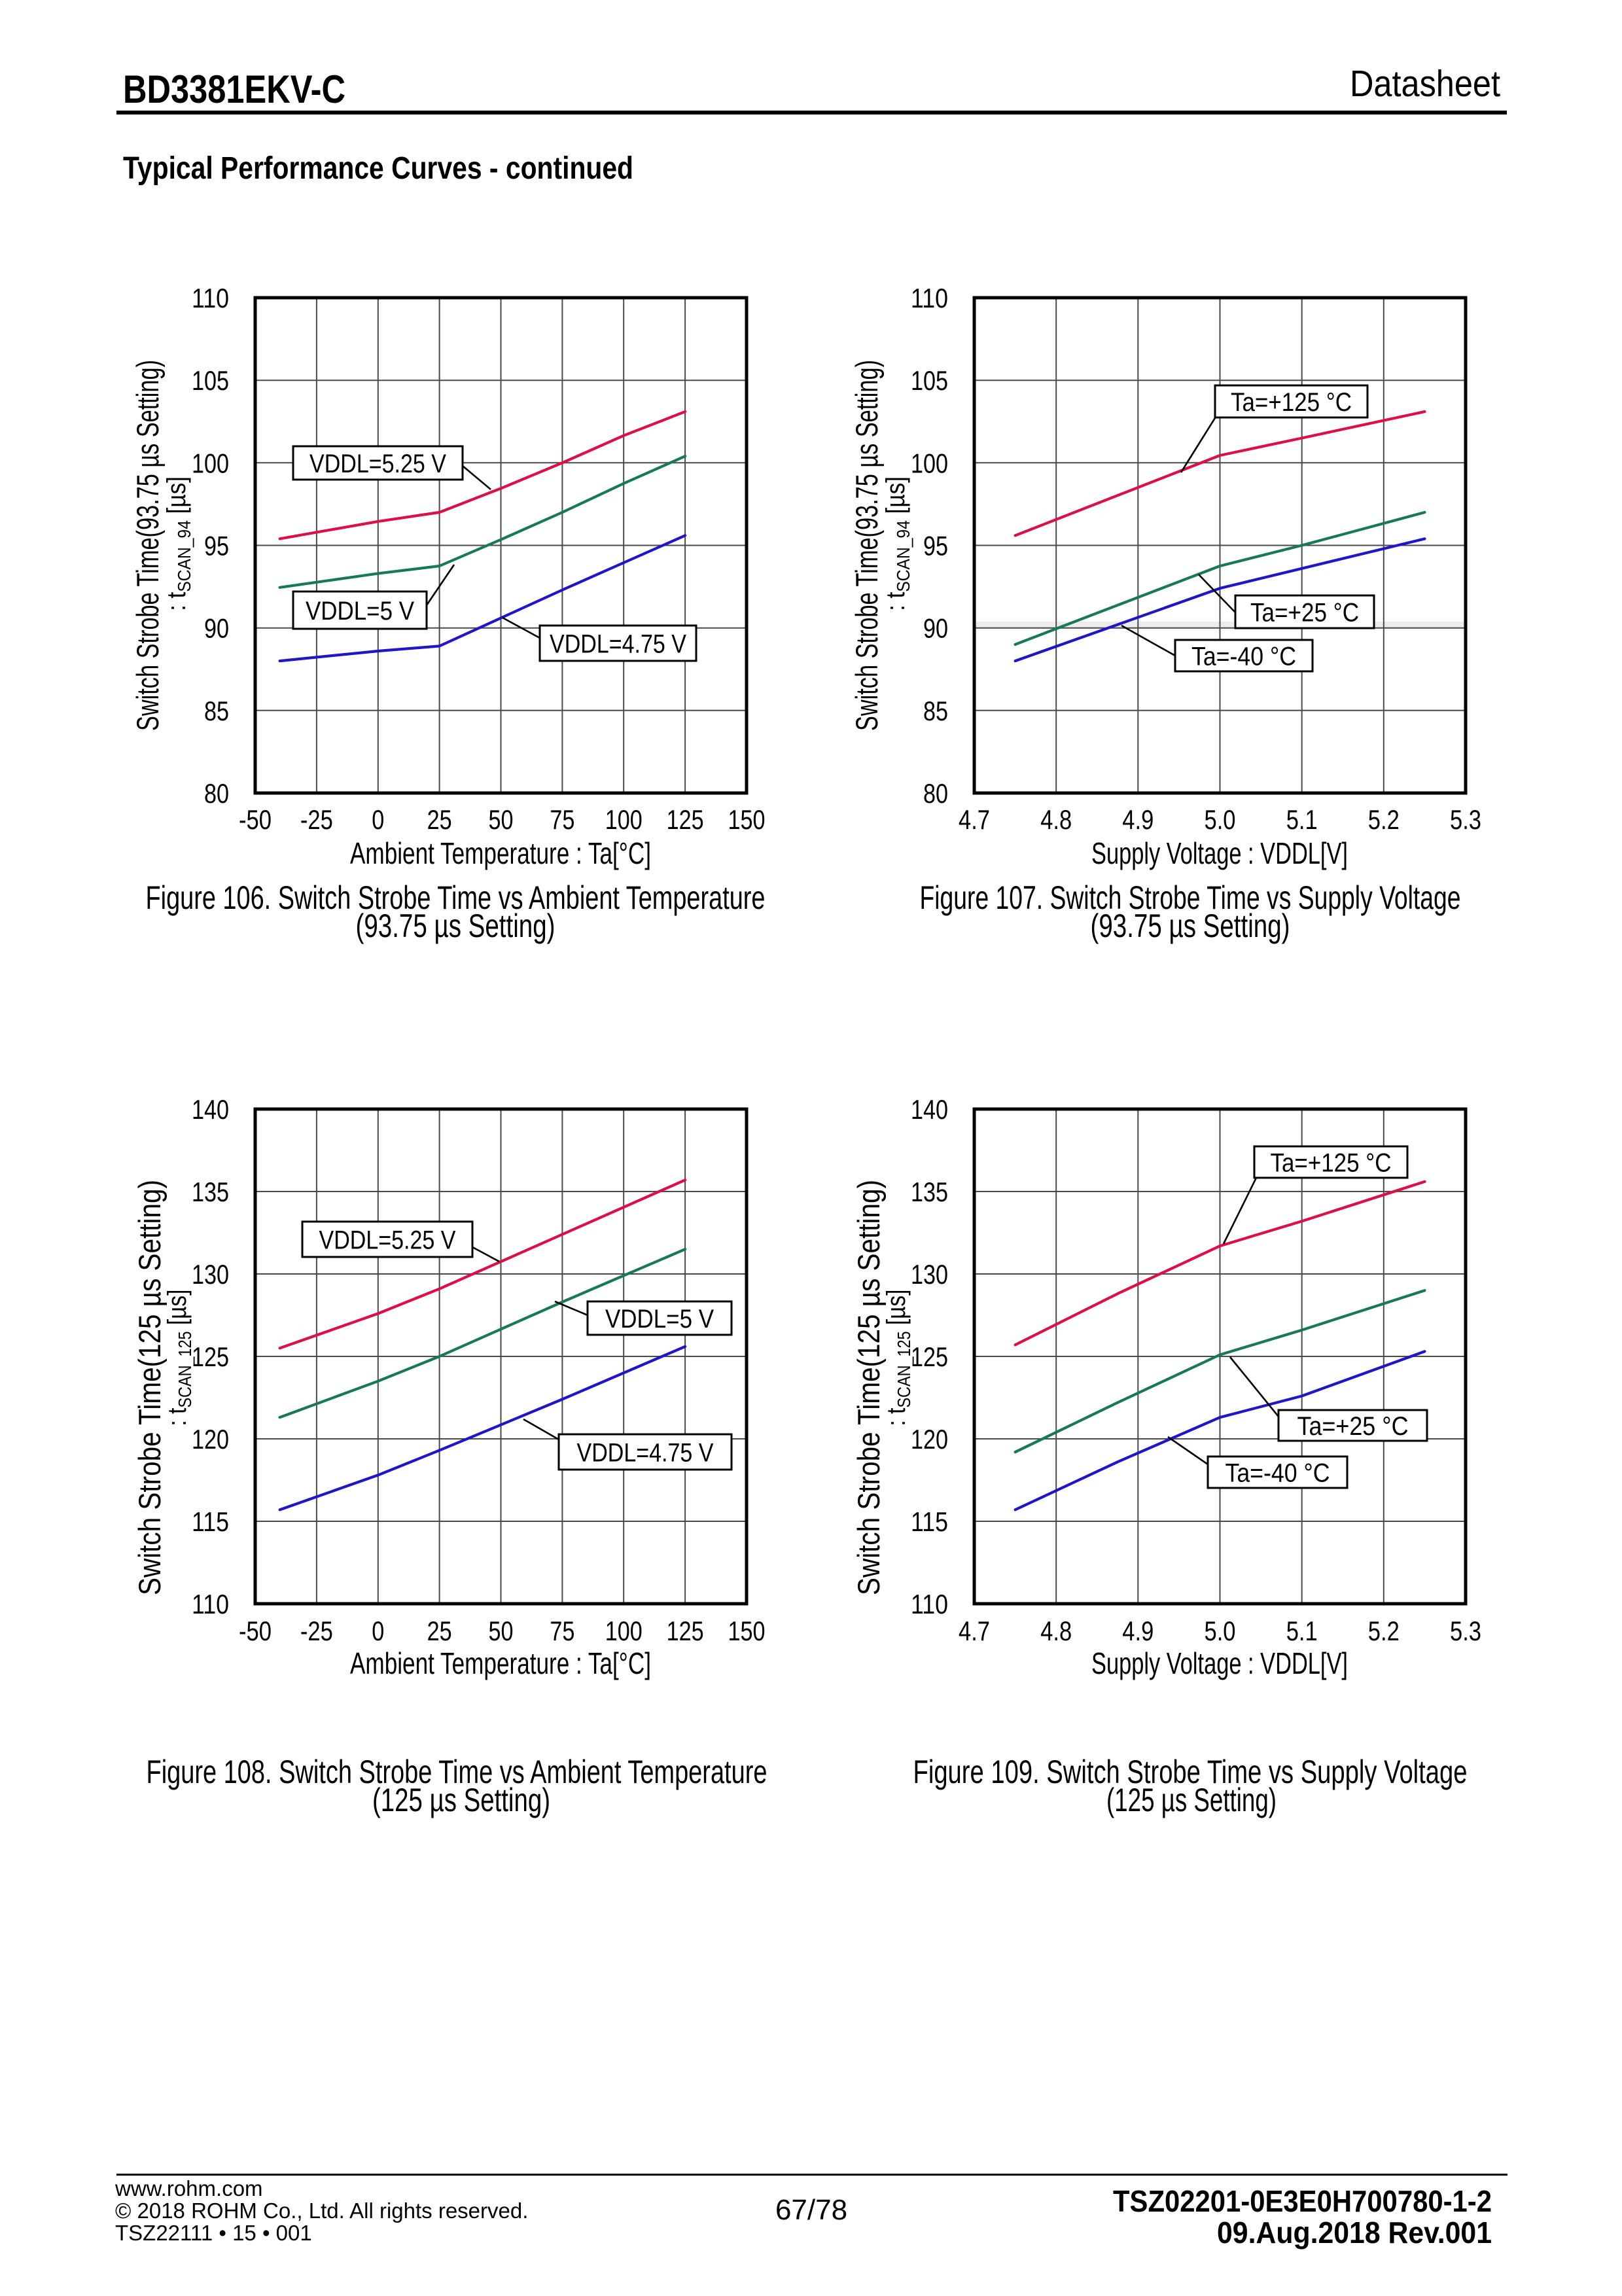 This screenshot has height=2296, width=1622. Describe the element at coordinates (1354, 2233) in the screenshot. I see `svg-text: 09.Aug.2018 Rev.001` at that location.